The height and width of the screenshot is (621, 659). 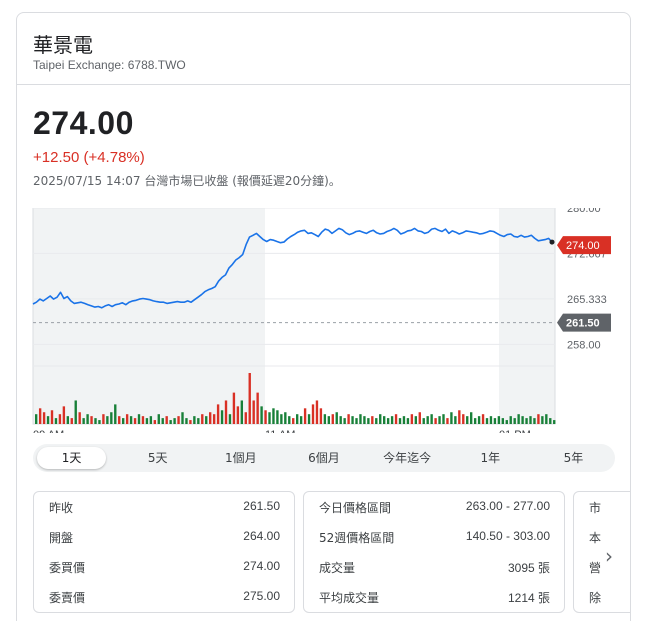 I want to click on y-tick-label: 265.333, so click(x=587, y=300).